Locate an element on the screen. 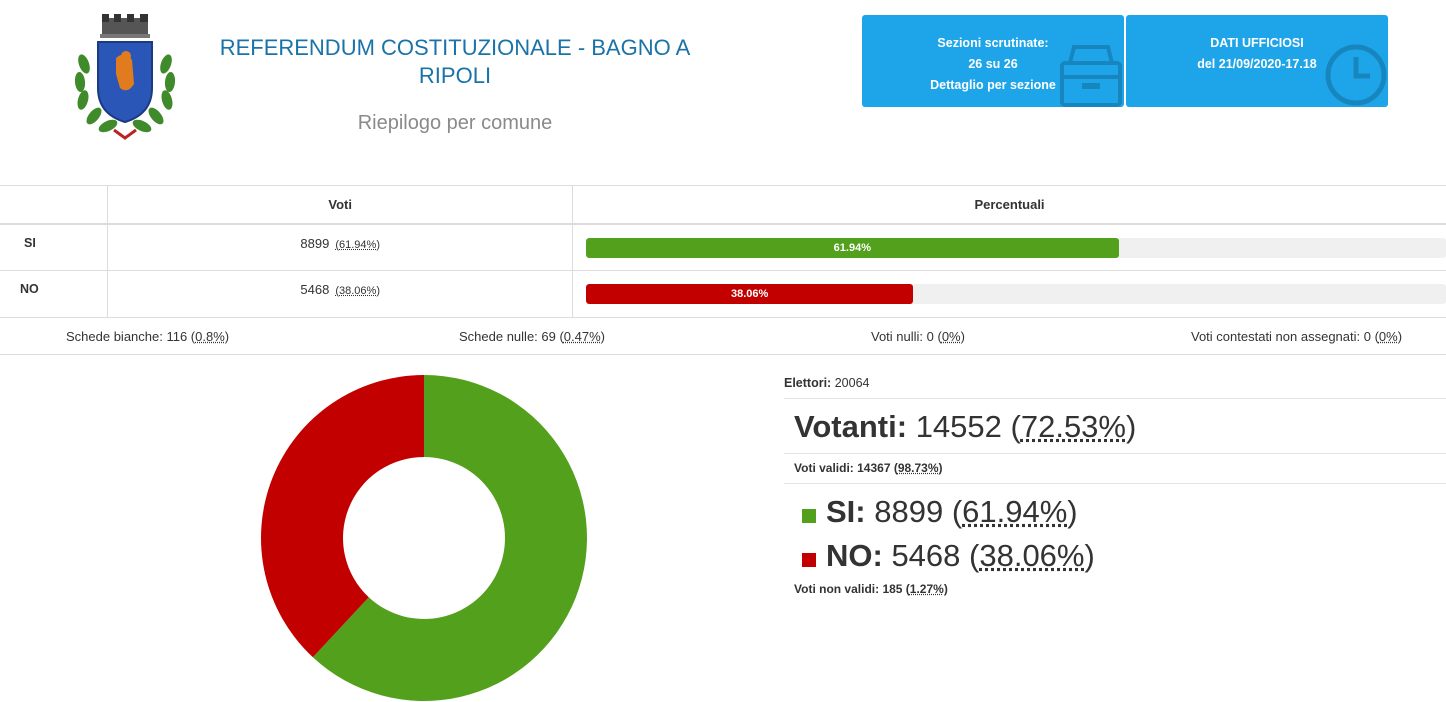 This screenshot has width=1446, height=702. si-label: SI: is located at coordinates (846, 511).